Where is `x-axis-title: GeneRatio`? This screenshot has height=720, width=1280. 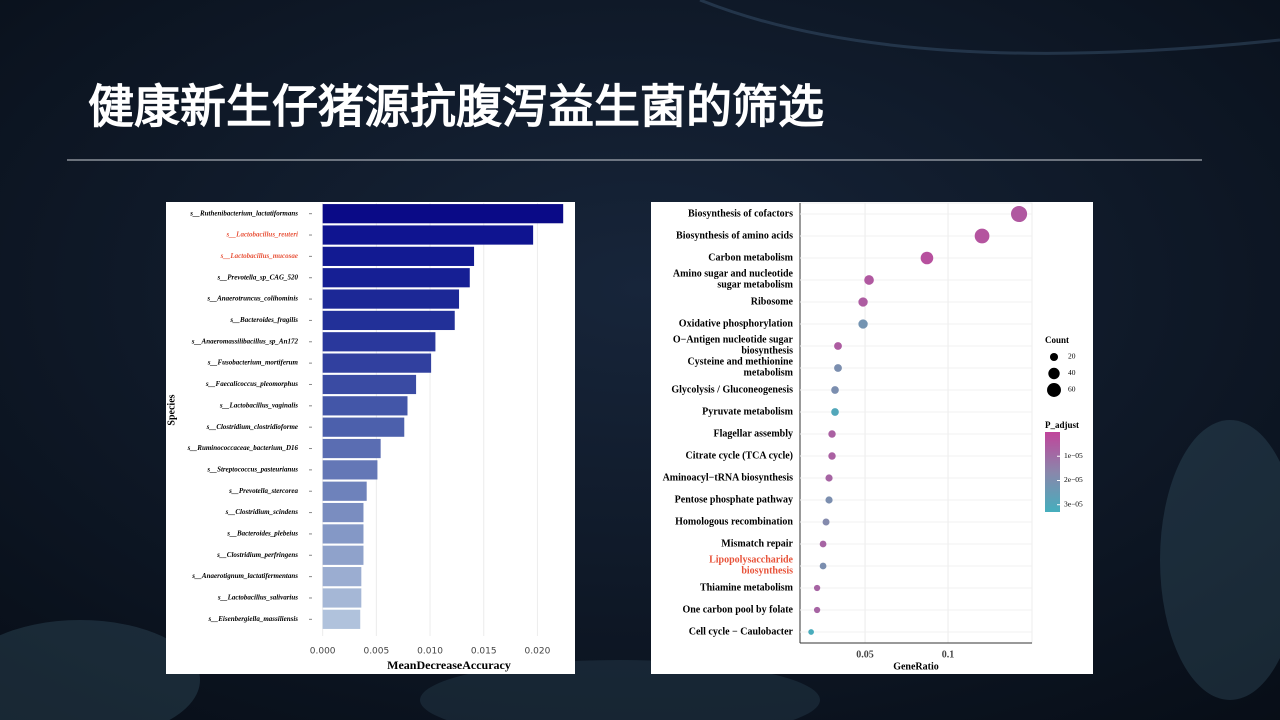
x-axis-title: GeneRatio is located at coordinates (916, 666).